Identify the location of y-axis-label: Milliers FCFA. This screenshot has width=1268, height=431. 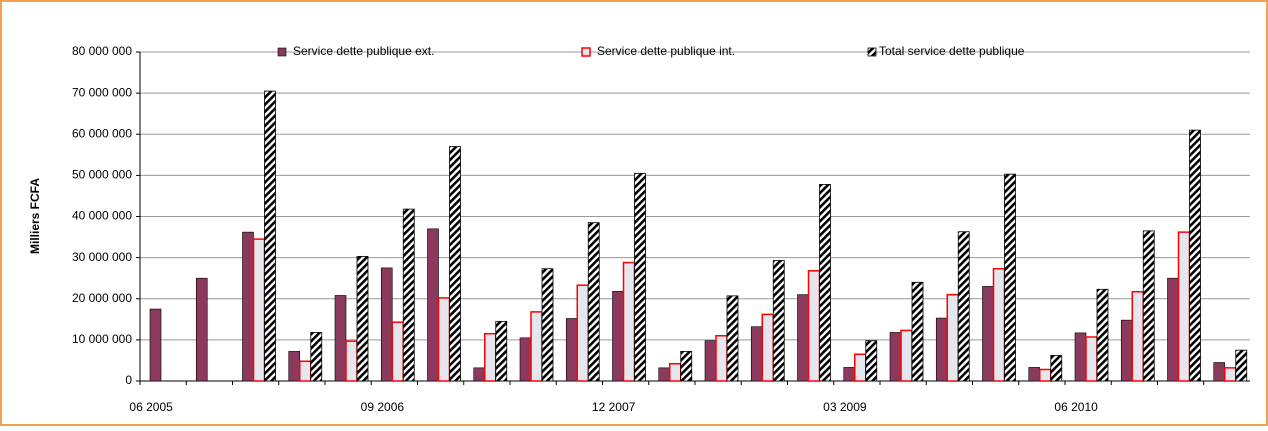
(35, 216).